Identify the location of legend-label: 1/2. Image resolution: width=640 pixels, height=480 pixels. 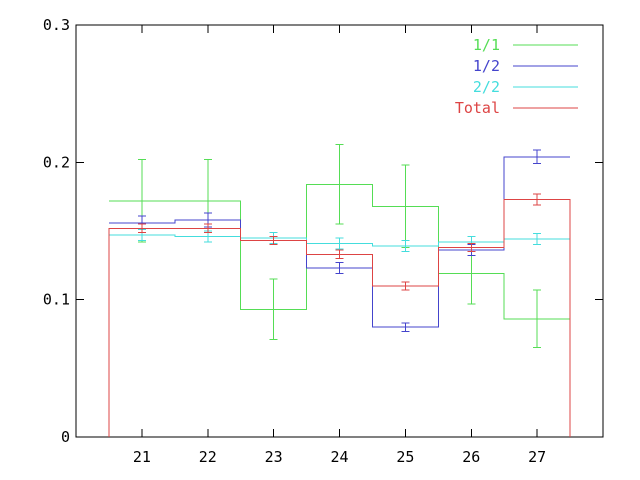
(486, 66).